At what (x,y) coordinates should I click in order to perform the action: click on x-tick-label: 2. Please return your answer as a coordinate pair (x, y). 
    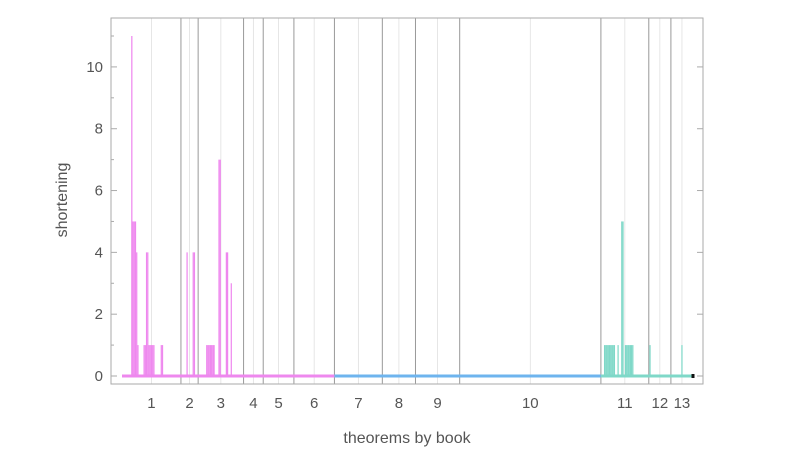
    Looking at the image, I should click on (189, 403).